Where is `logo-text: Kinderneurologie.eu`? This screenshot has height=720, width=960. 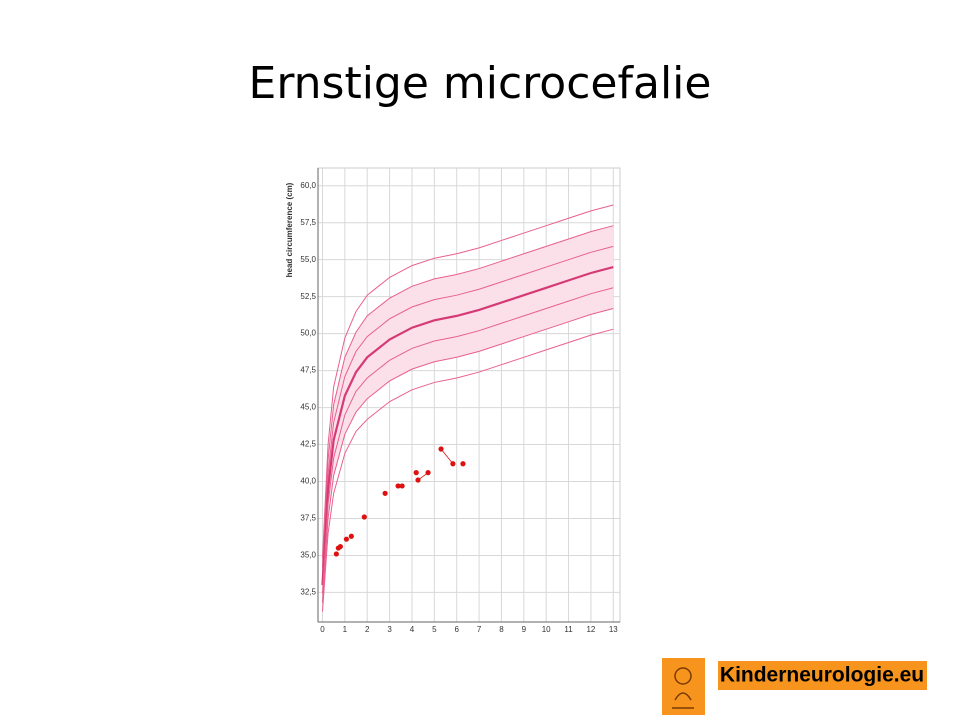 logo-text: Kinderneurologie.eu is located at coordinates (822, 675).